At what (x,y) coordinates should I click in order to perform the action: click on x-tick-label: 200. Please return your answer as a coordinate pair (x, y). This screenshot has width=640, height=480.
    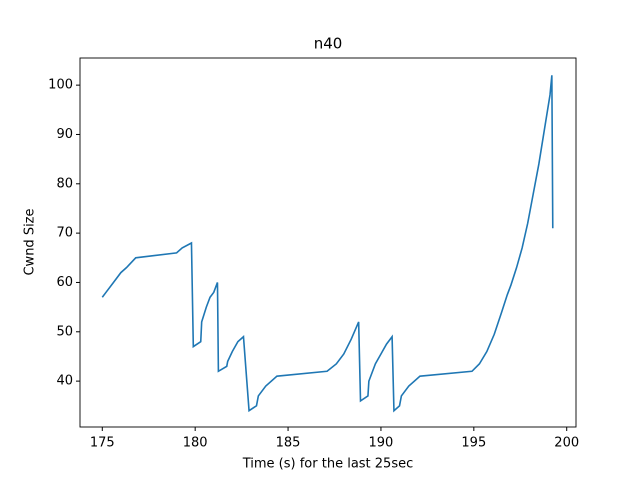
    Looking at the image, I should click on (566, 443).